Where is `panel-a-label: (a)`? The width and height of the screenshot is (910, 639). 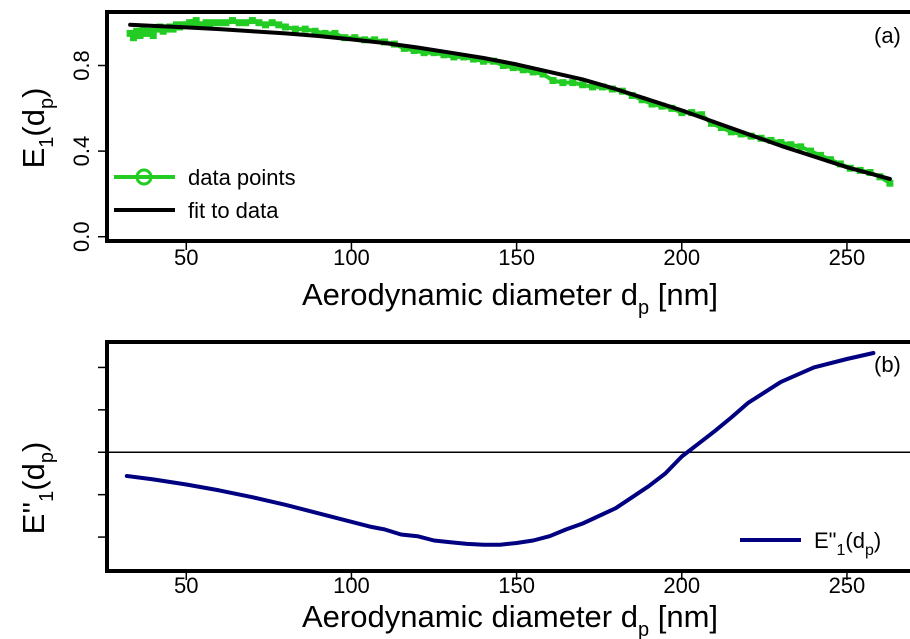
panel-a-label: (a) is located at coordinates (887, 35).